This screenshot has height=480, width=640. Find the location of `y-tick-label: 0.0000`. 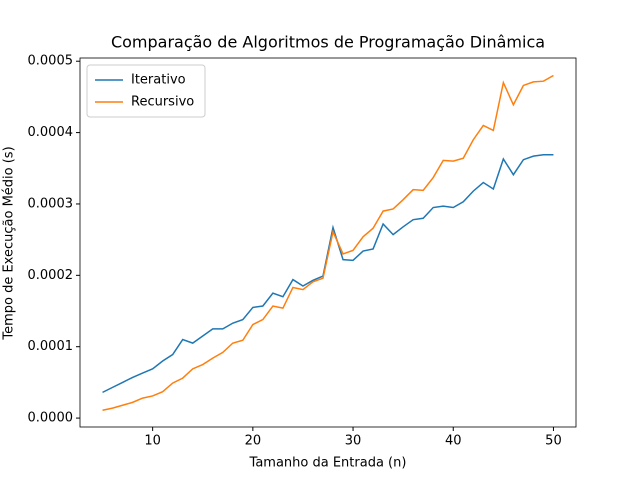

y-tick-label: 0.0000 is located at coordinates (51, 418).